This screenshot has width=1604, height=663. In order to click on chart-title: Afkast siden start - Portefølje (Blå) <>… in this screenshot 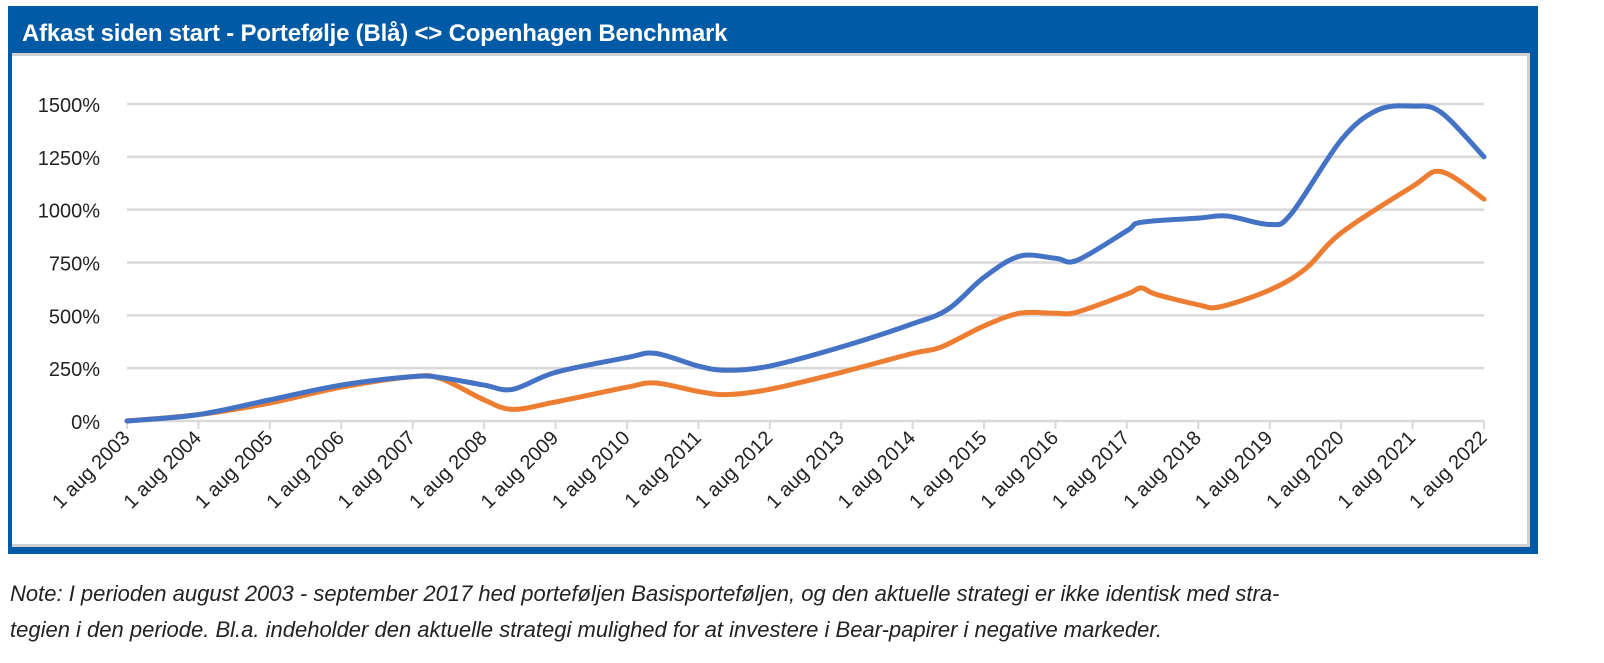, I will do `click(375, 33)`.